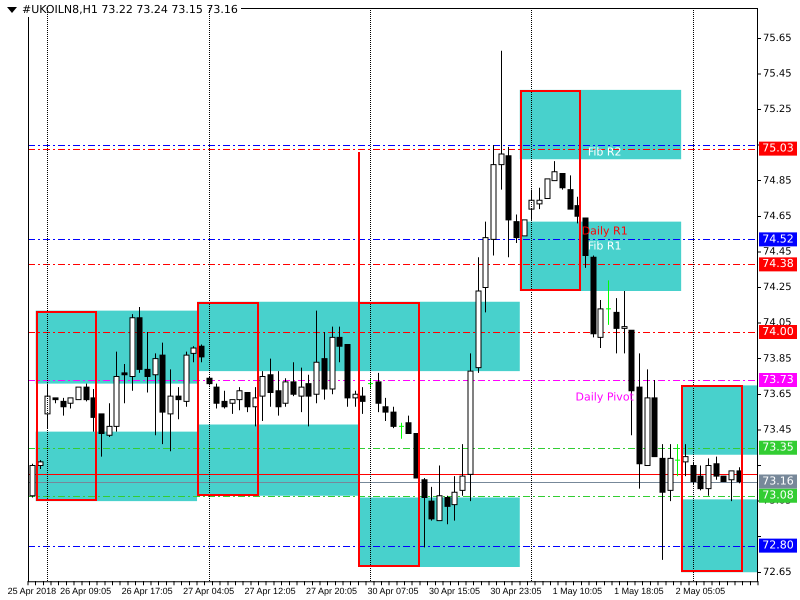 The height and width of the screenshot is (600, 800). I want to click on x-tick-label: 26 Apr 09:05, so click(86, 591).